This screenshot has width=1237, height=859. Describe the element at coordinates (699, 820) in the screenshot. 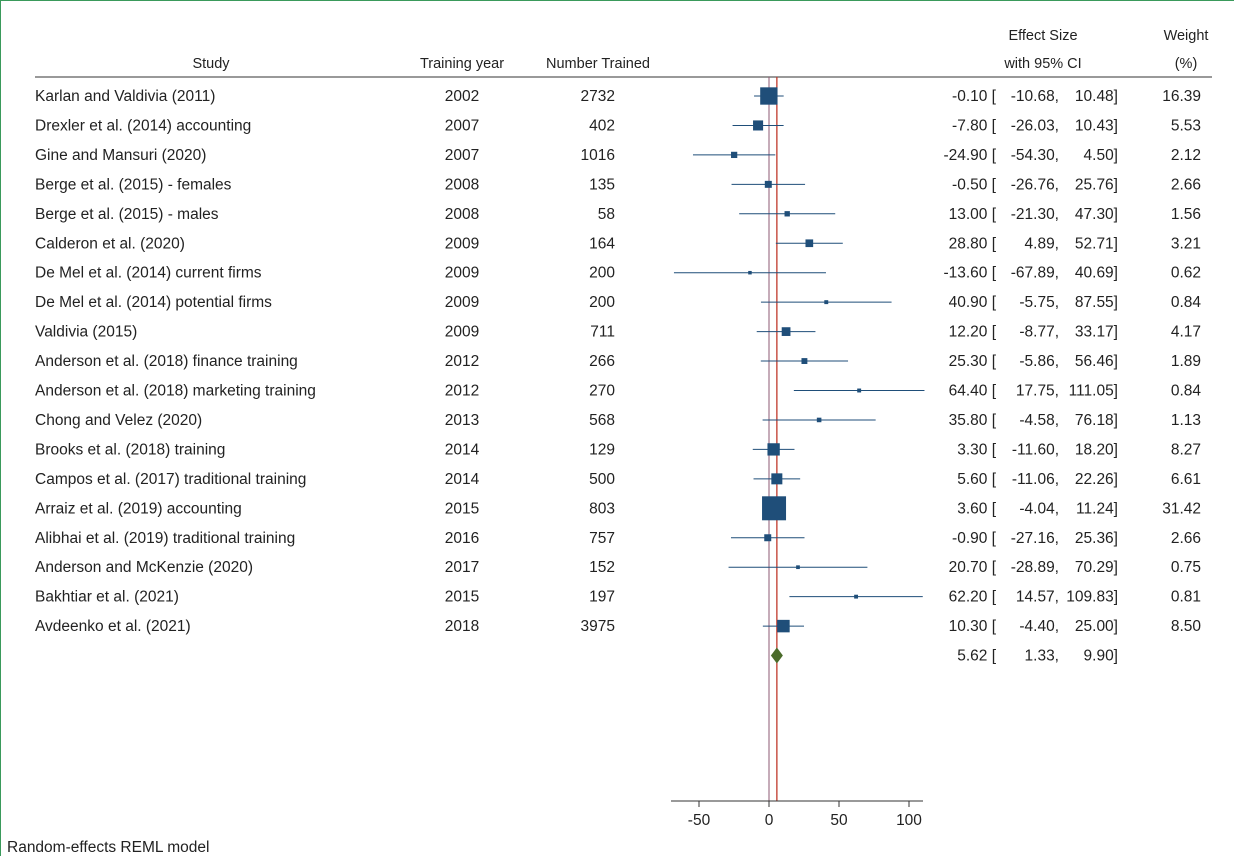

I see `x-tick-label: -50` at that location.